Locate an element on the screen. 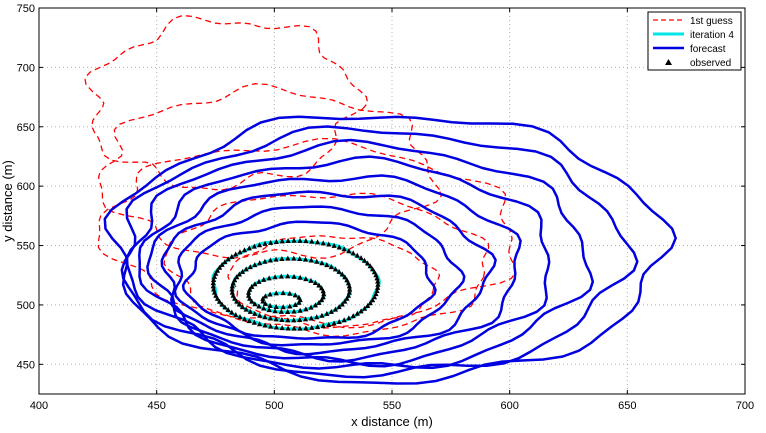 This screenshot has width=766, height=433. y-tick-label: 500 is located at coordinates (26, 306).